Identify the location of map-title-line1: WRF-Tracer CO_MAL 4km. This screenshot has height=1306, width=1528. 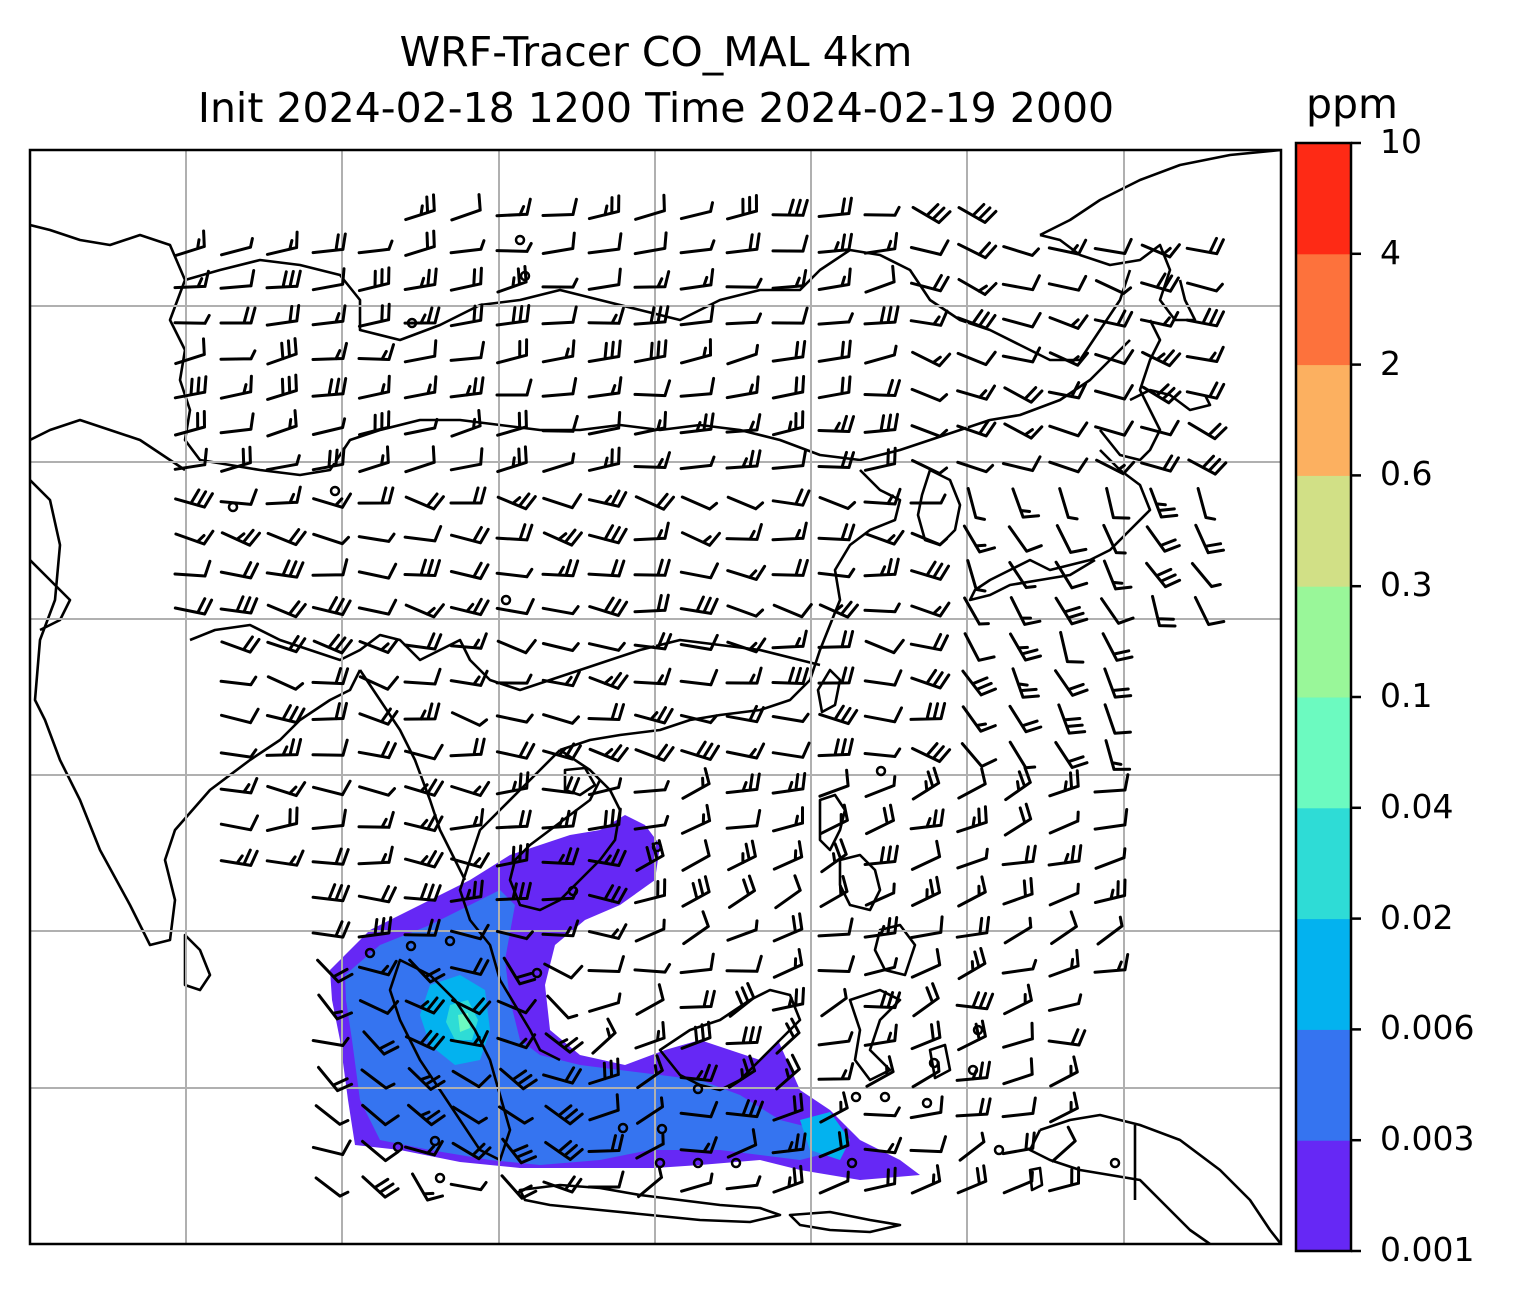
(656, 52).